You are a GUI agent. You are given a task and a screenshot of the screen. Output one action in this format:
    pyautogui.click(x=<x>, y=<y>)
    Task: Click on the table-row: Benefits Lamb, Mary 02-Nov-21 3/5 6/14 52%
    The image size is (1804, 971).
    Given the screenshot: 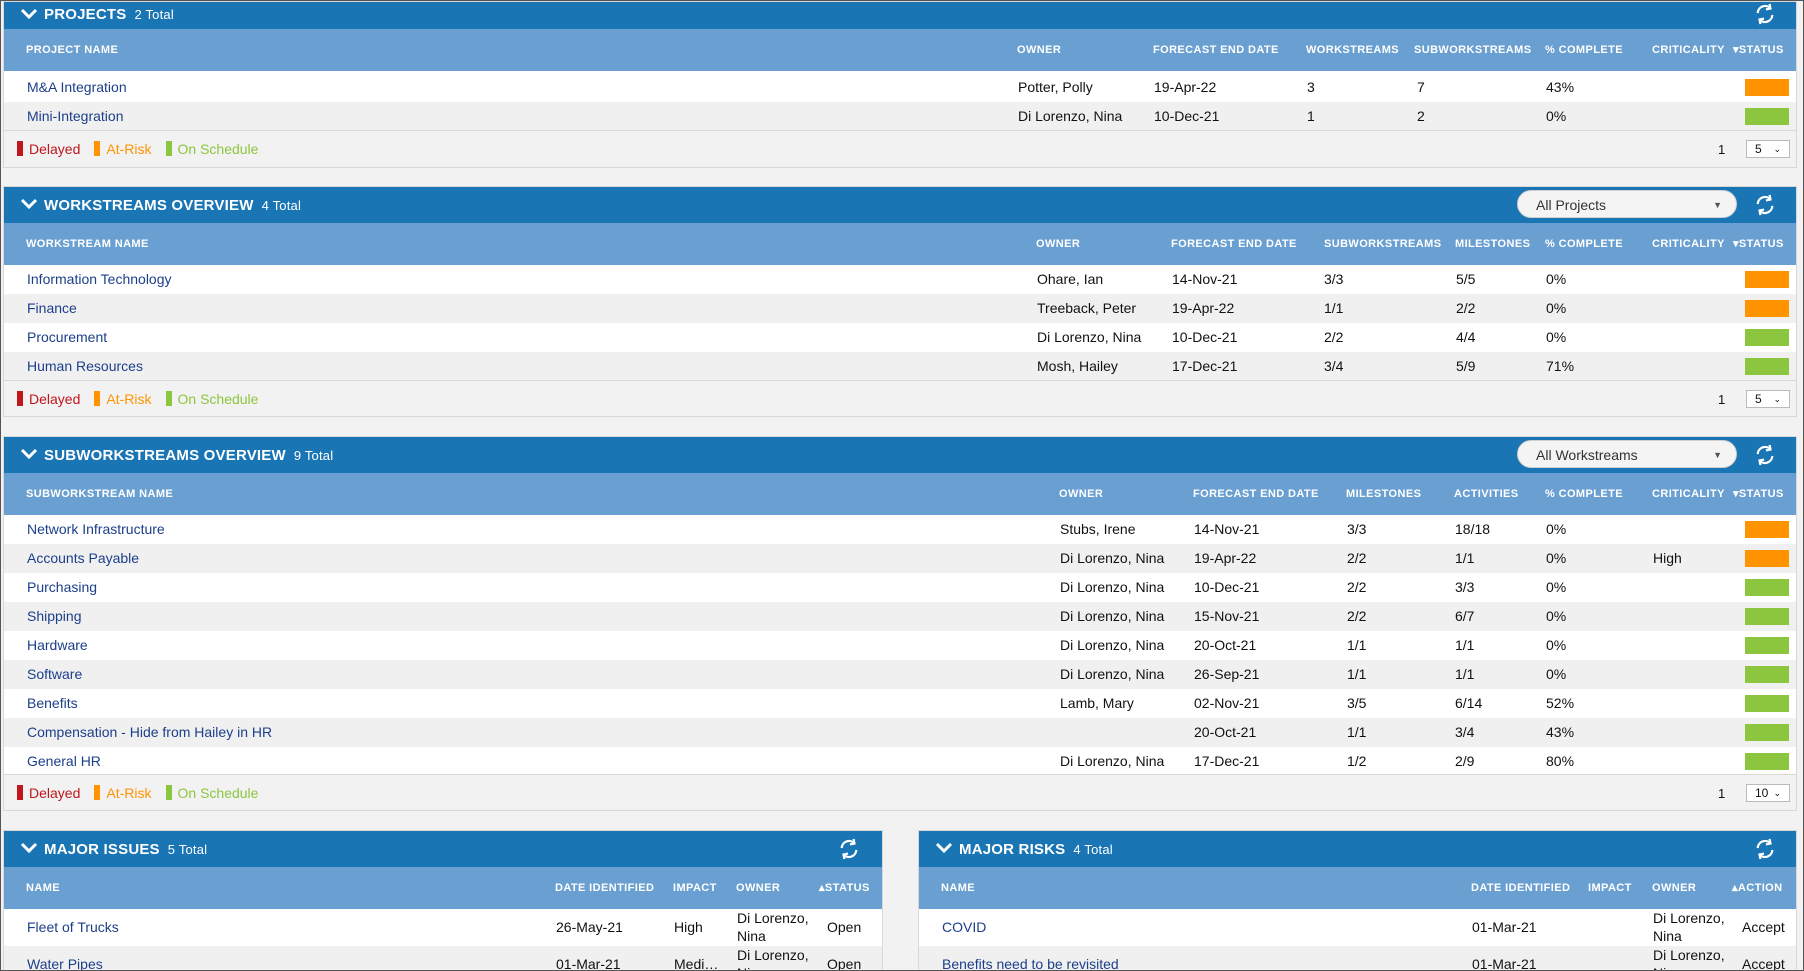 What is the action you would take?
    pyautogui.click(x=900, y=703)
    